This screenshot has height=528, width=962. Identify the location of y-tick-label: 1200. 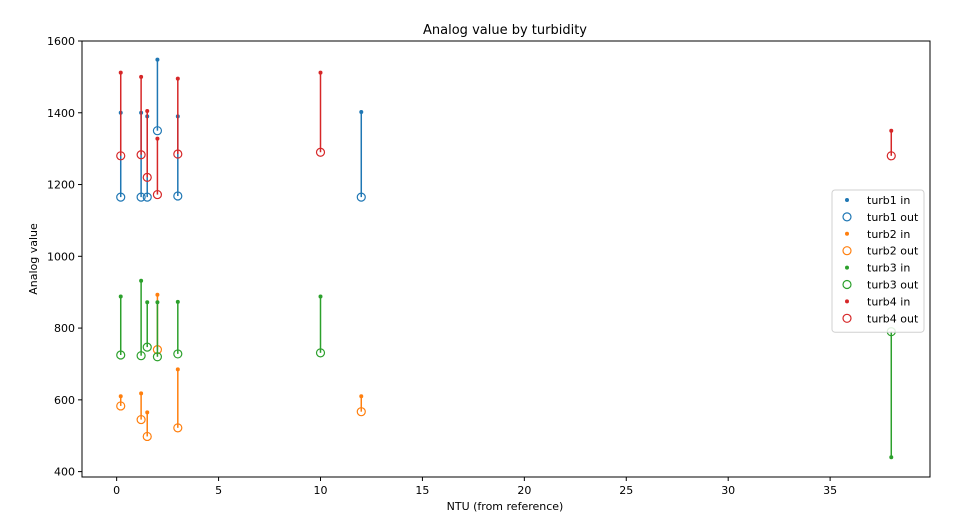
(61, 185).